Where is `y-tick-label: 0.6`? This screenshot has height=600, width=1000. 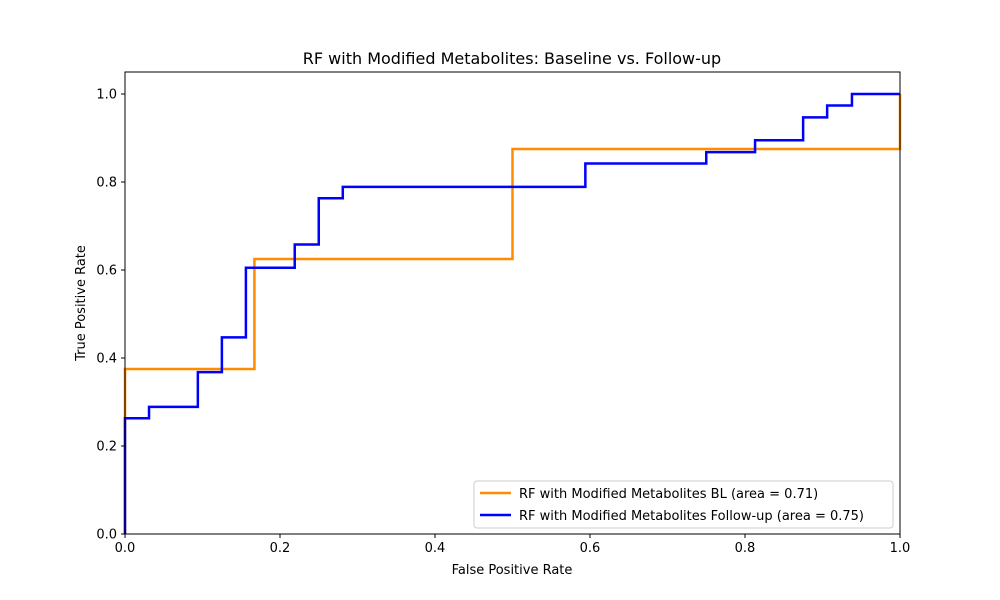 y-tick-label: 0.6 is located at coordinates (106, 271).